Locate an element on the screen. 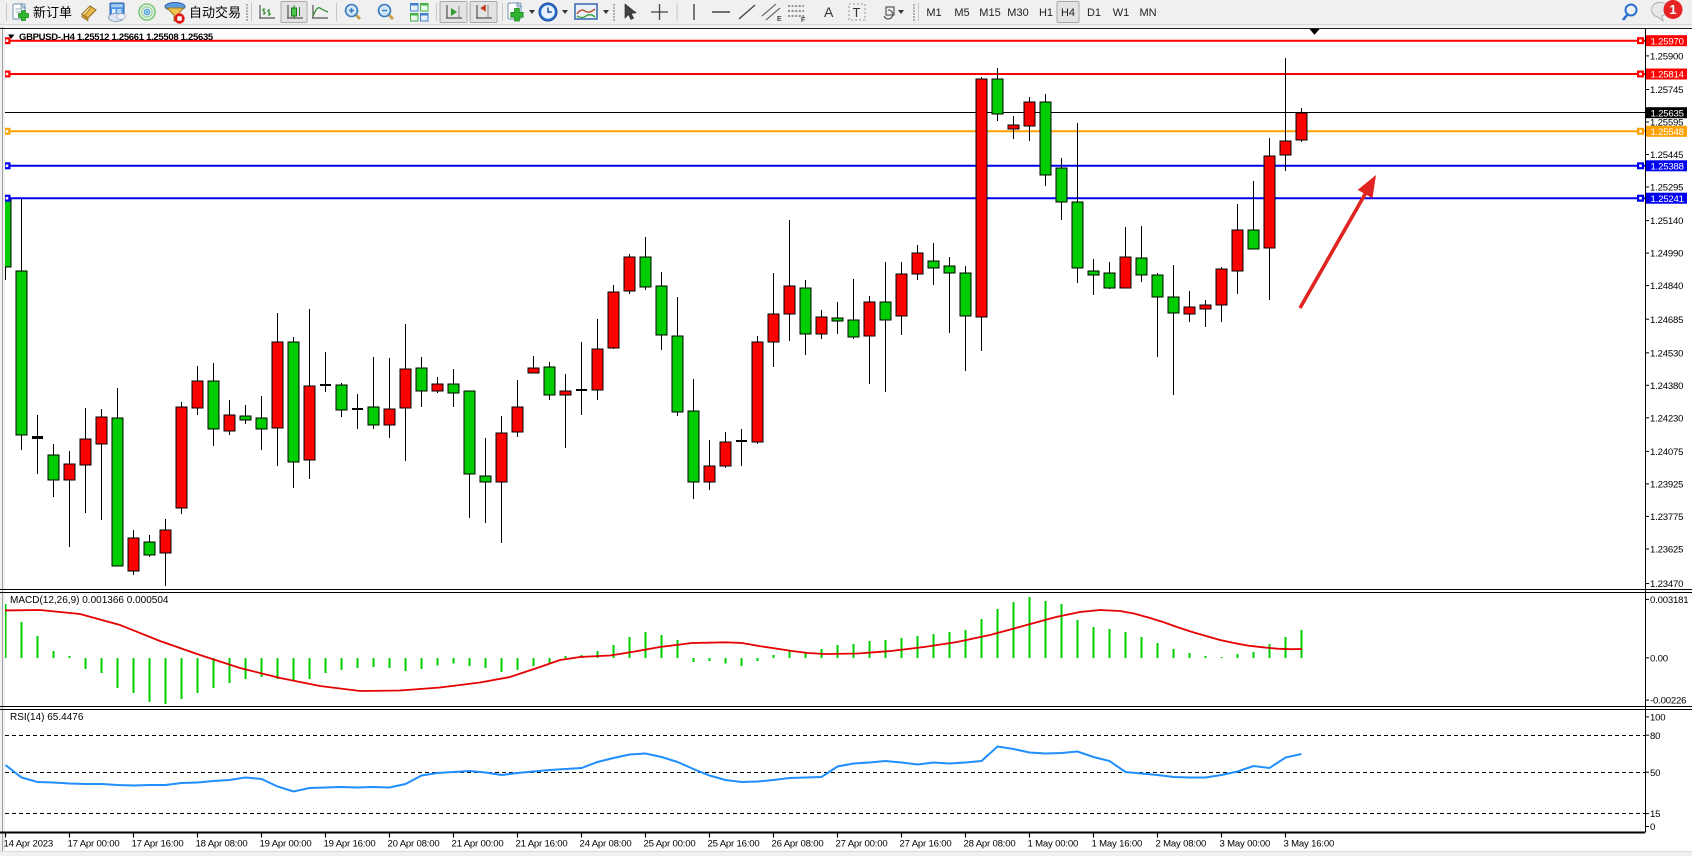 This screenshot has height=856, width=1692. svg-text: 25 Apr 16:00 is located at coordinates (734, 844).